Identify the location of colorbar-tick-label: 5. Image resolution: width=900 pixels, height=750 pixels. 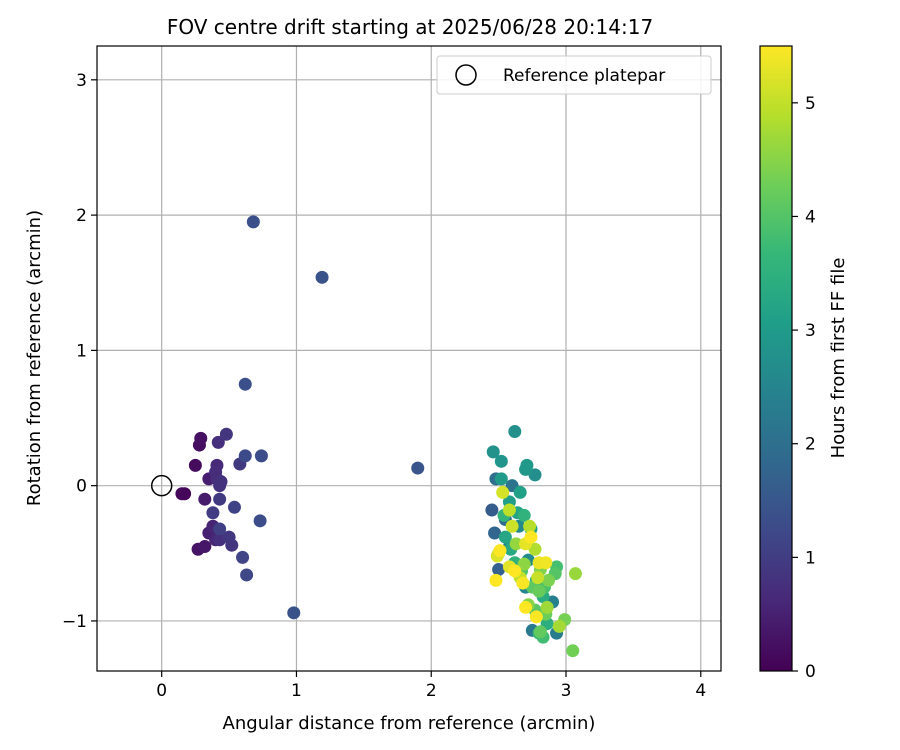
(810, 104).